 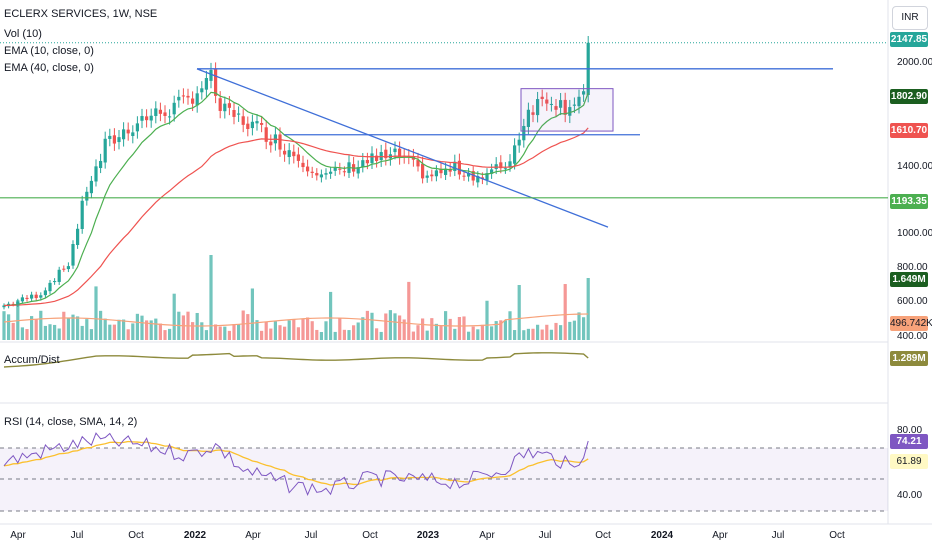 I want to click on currency-button: INR, so click(x=910, y=18).